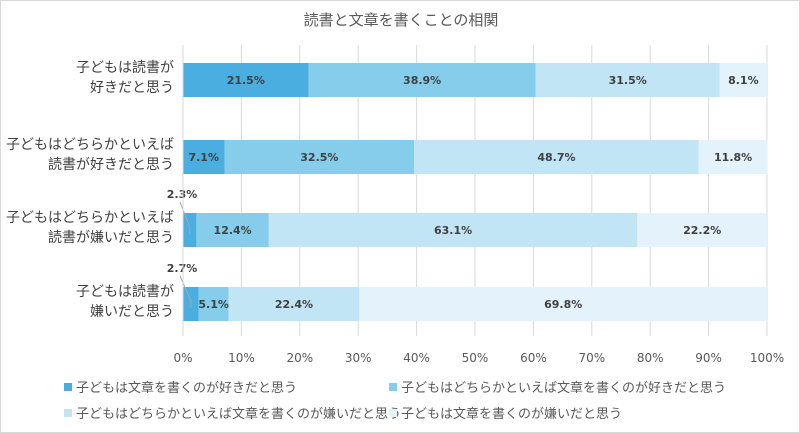 This screenshot has height=433, width=800. What do you see at coordinates (591, 358) in the screenshot?
I see `x-tick-label: 70%` at bounding box center [591, 358].